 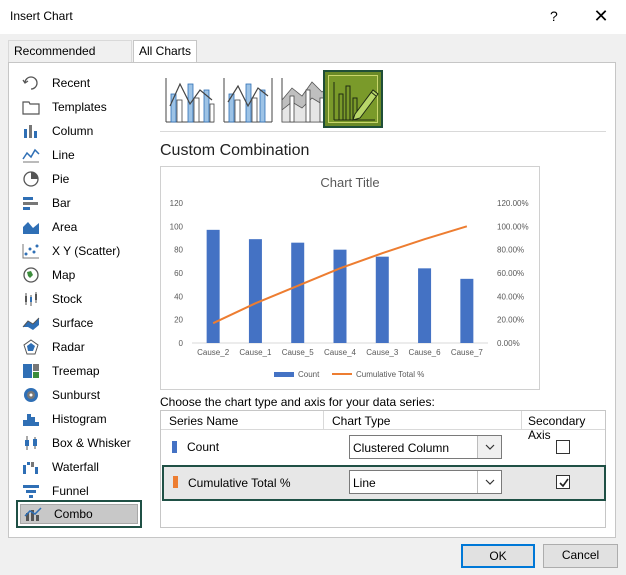 What do you see at coordinates (71, 83) in the screenshot?
I see `sidebar-item-label: Recent` at bounding box center [71, 83].